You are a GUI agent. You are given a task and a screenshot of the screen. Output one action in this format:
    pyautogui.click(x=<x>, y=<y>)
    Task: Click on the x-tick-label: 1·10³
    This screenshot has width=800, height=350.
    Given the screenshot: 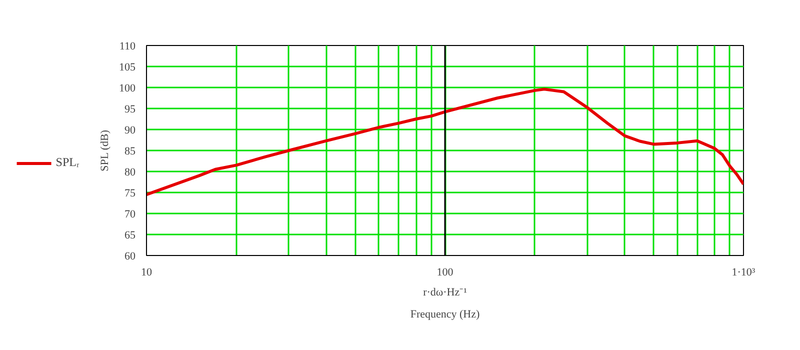 What is the action you would take?
    pyautogui.click(x=744, y=272)
    